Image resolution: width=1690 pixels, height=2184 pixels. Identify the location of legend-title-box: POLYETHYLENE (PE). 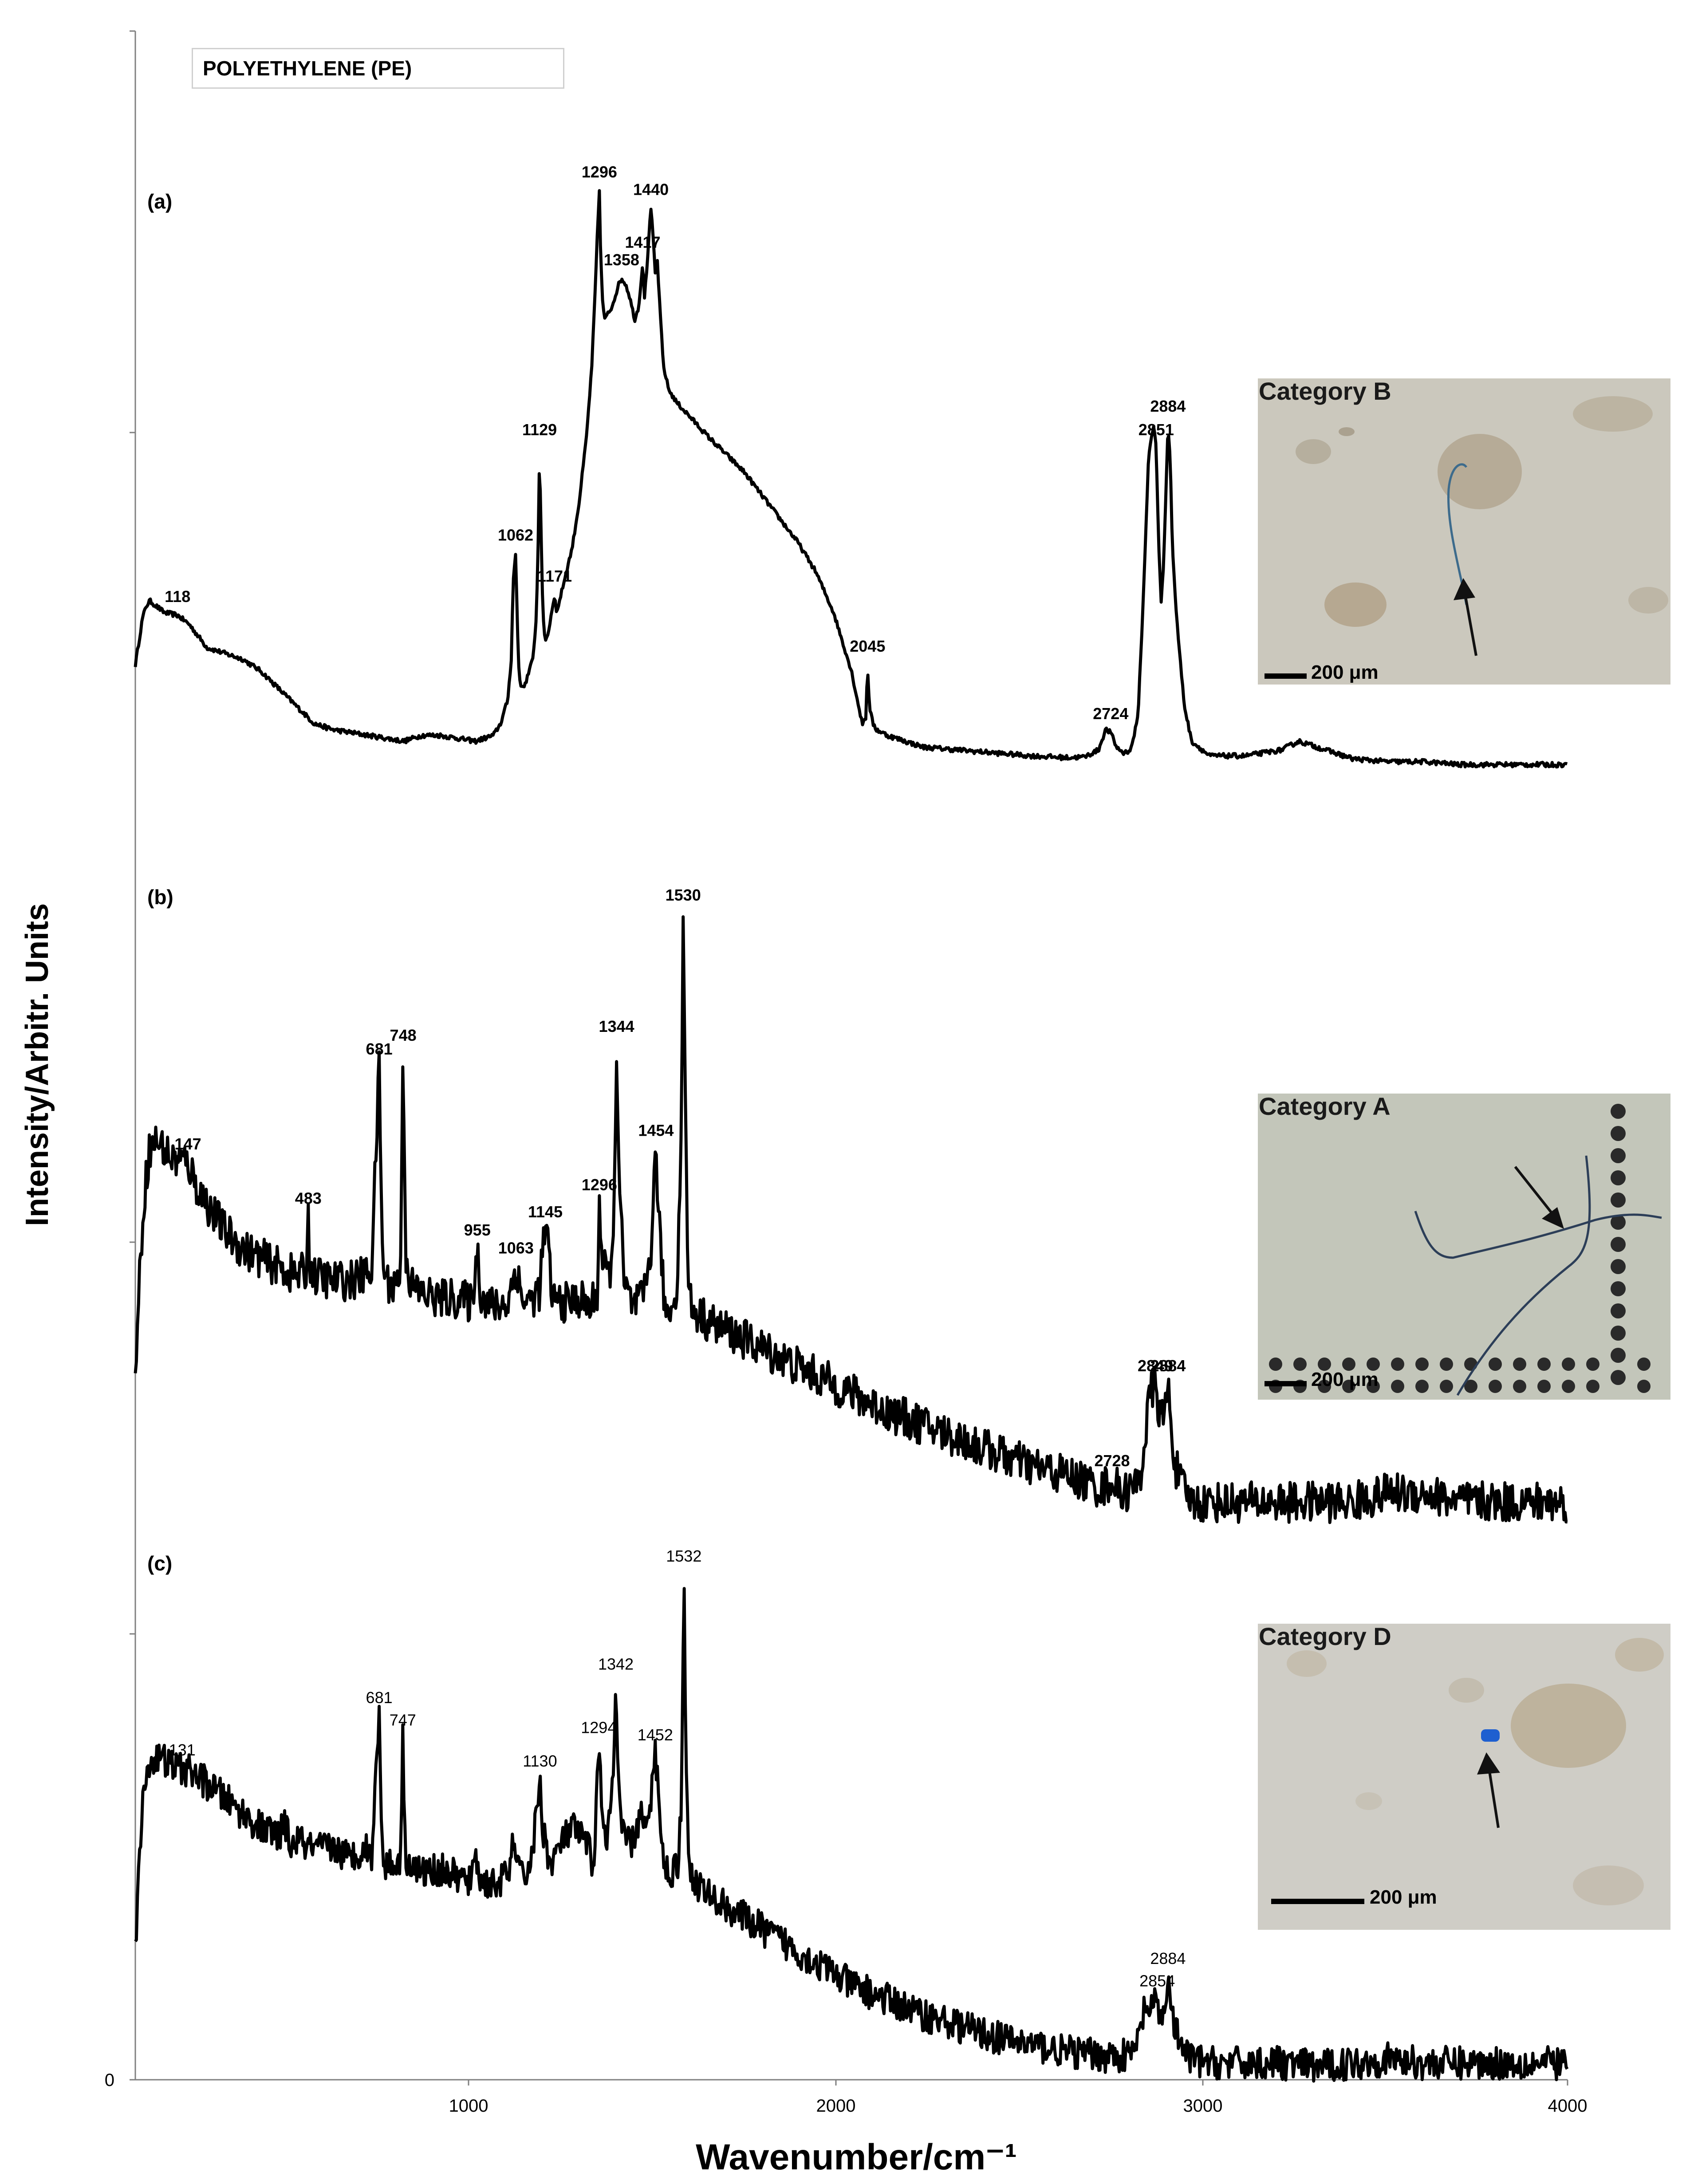
(378, 68).